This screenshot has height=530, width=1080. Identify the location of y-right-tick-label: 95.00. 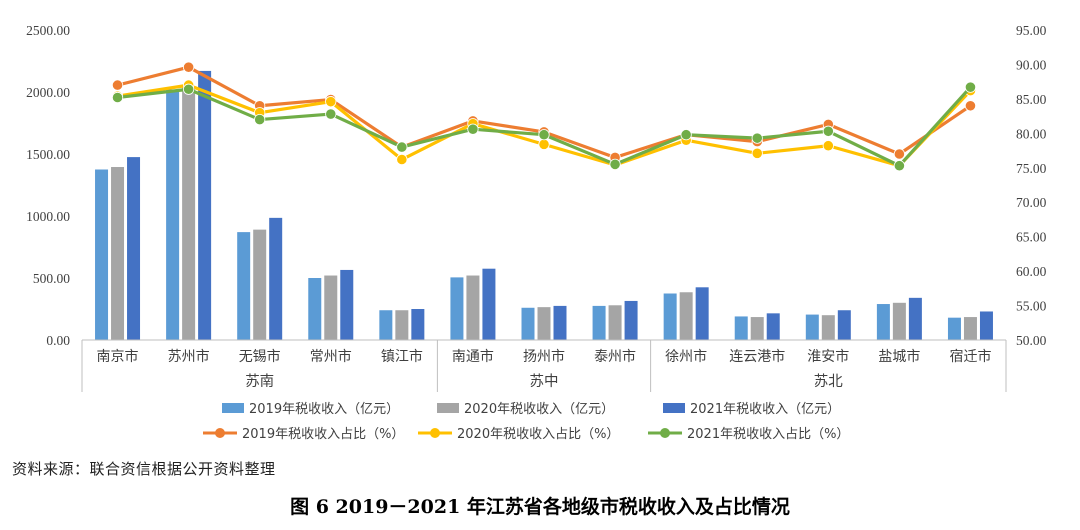
(1031, 30).